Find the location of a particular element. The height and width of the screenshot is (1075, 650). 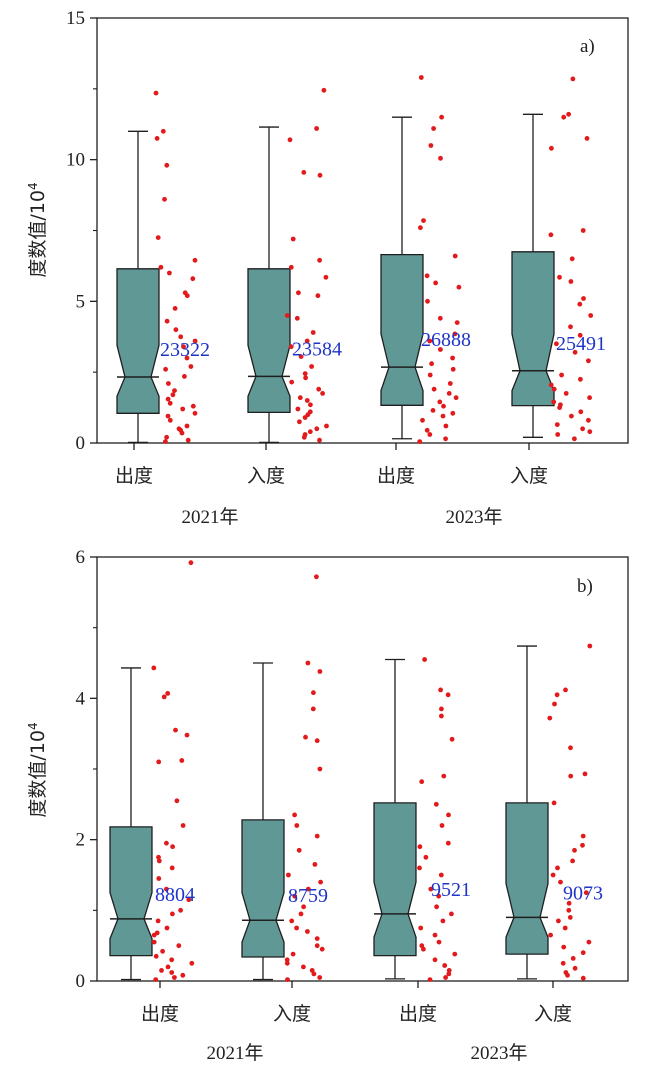

chart1-median-label-2: 9521 is located at coordinates (451, 890).